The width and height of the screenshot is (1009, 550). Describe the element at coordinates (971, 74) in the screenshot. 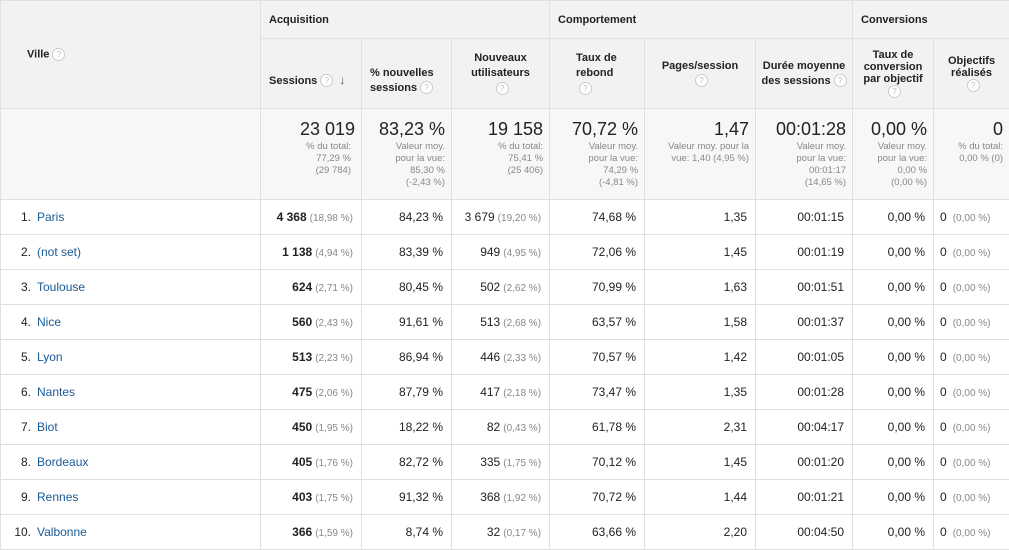

I see `column-header-objectifs: Objectifs réalisés?` at that location.